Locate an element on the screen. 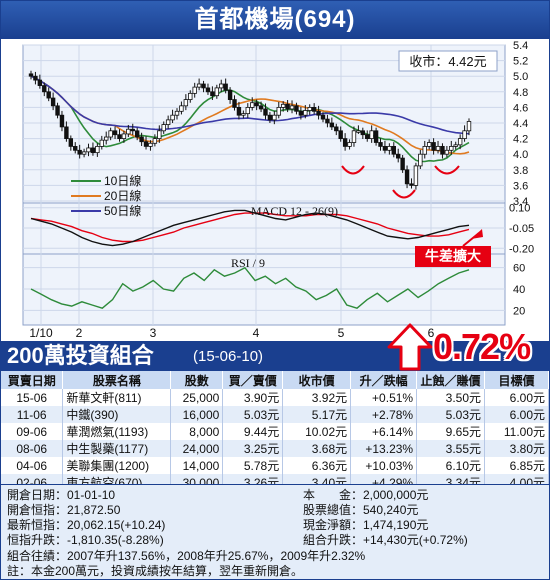  cell-target: 3.80元 is located at coordinates (516, 448).